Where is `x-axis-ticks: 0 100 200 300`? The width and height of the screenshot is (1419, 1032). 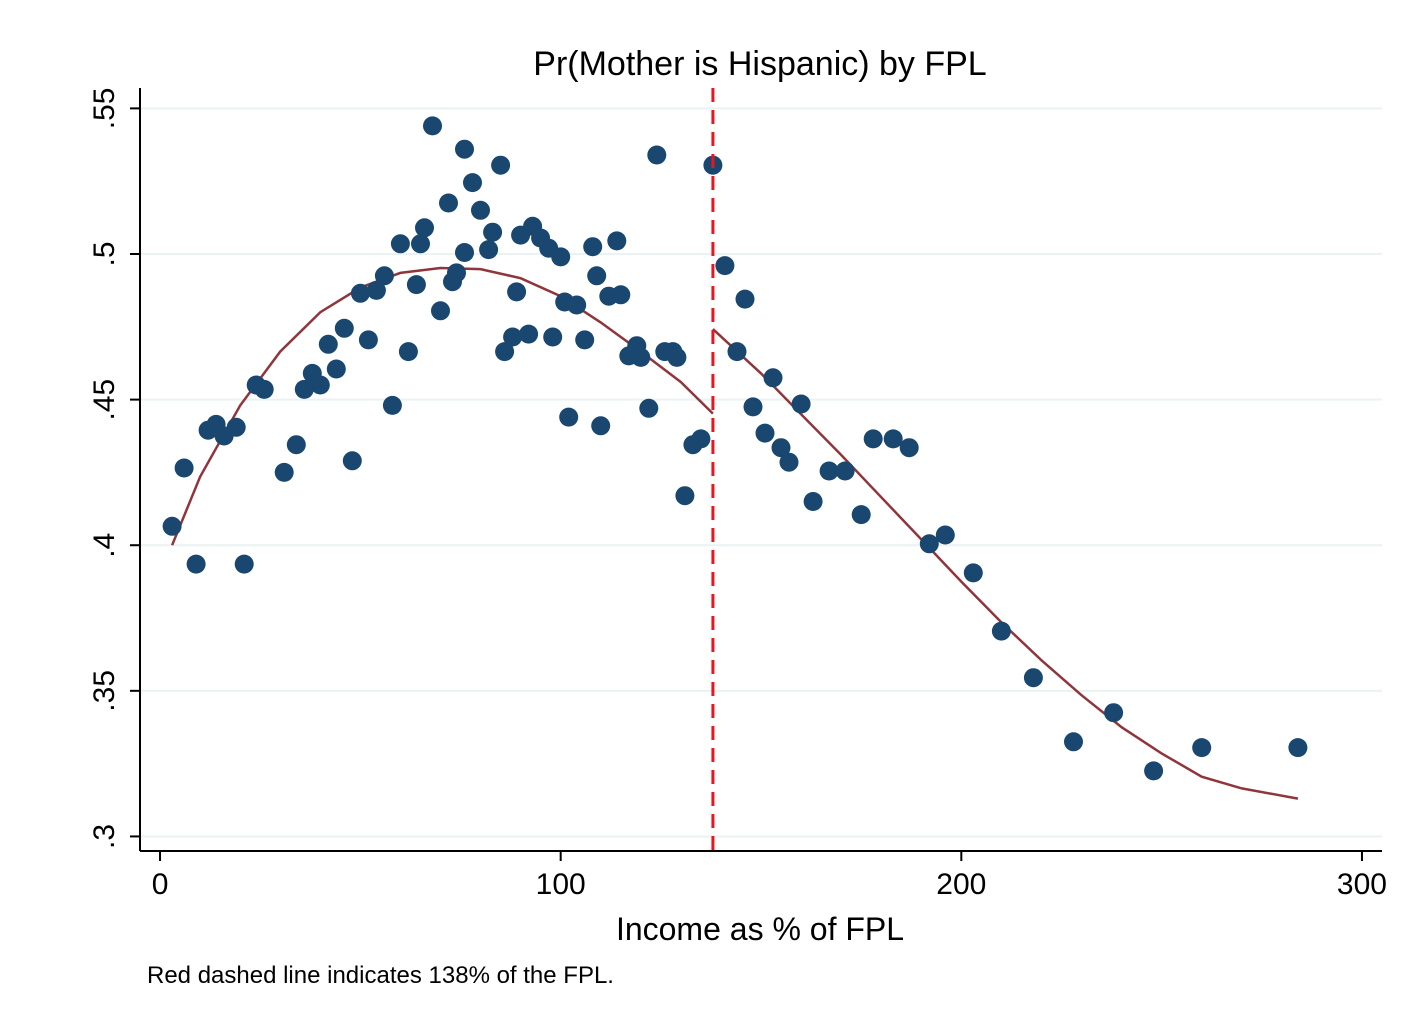 x-axis-ticks: 0 100 200 300 is located at coordinates (769, 876).